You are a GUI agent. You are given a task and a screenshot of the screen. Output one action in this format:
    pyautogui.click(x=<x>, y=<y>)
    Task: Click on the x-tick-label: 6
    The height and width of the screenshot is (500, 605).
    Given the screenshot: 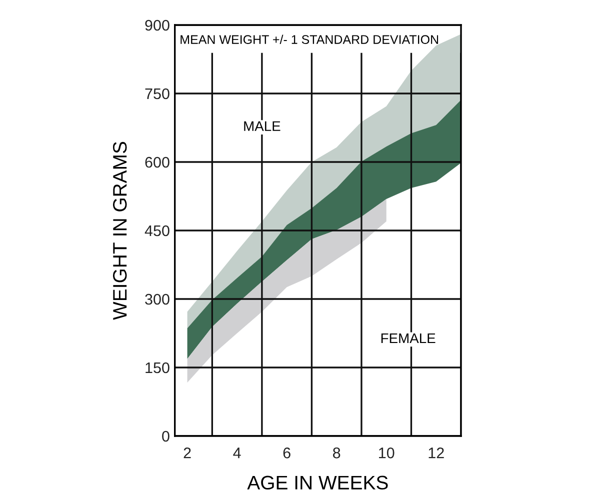 What is the action you would take?
    pyautogui.click(x=286, y=453)
    